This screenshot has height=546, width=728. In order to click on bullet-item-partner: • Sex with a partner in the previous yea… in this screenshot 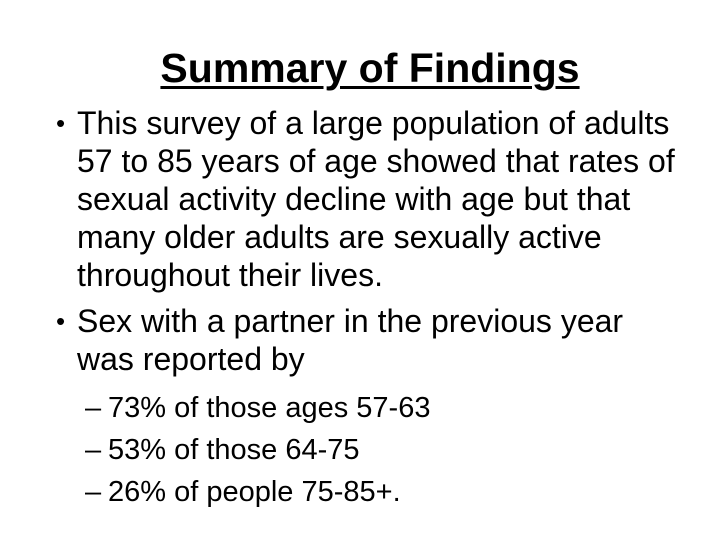, I will do `click(381, 340)`.